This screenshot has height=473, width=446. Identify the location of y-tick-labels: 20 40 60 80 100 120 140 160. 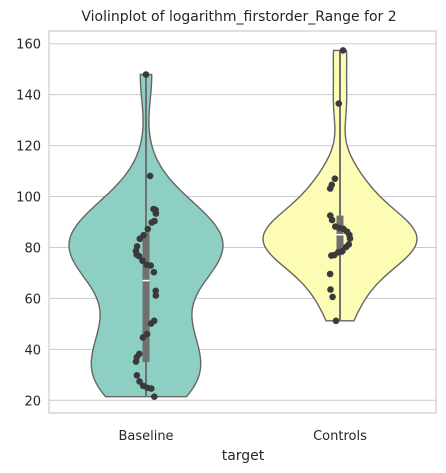
(28, 224).